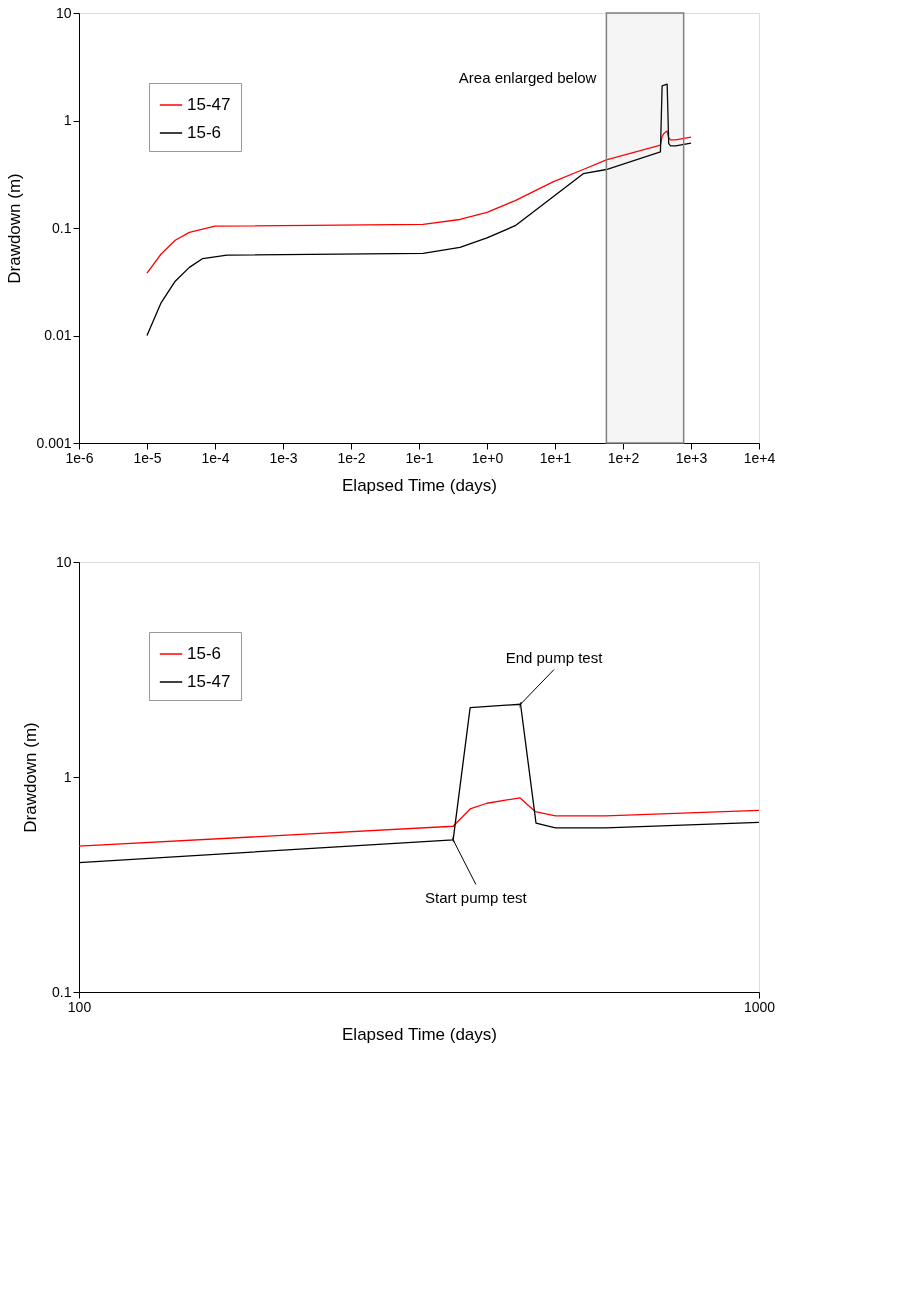 The image size is (907, 1312). I want to click on y-tick-label: 0.01, so click(58, 335).